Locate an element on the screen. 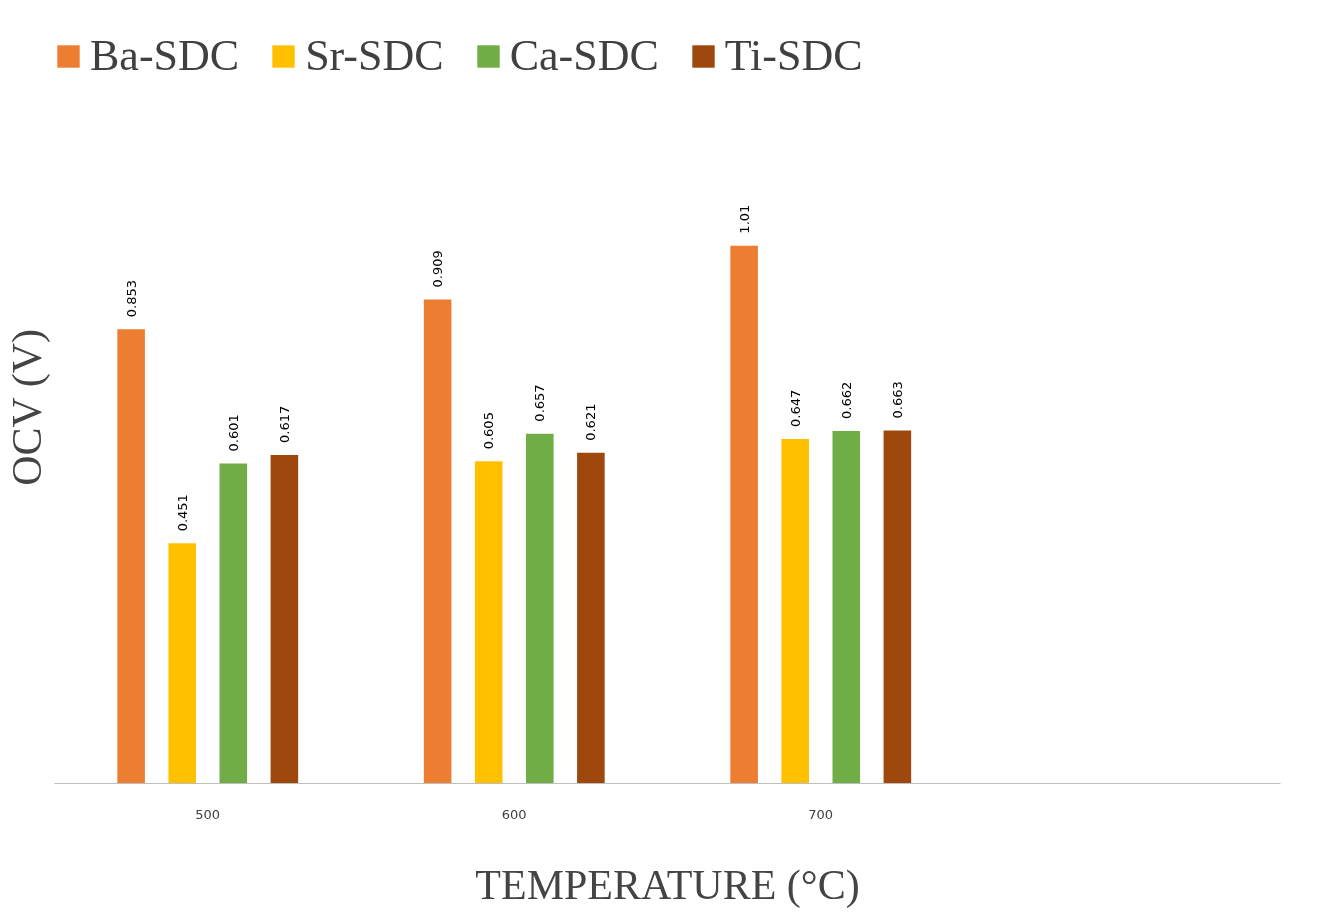 This screenshot has width=1332, height=921. legend-label: Ca-SDC is located at coordinates (584, 55).